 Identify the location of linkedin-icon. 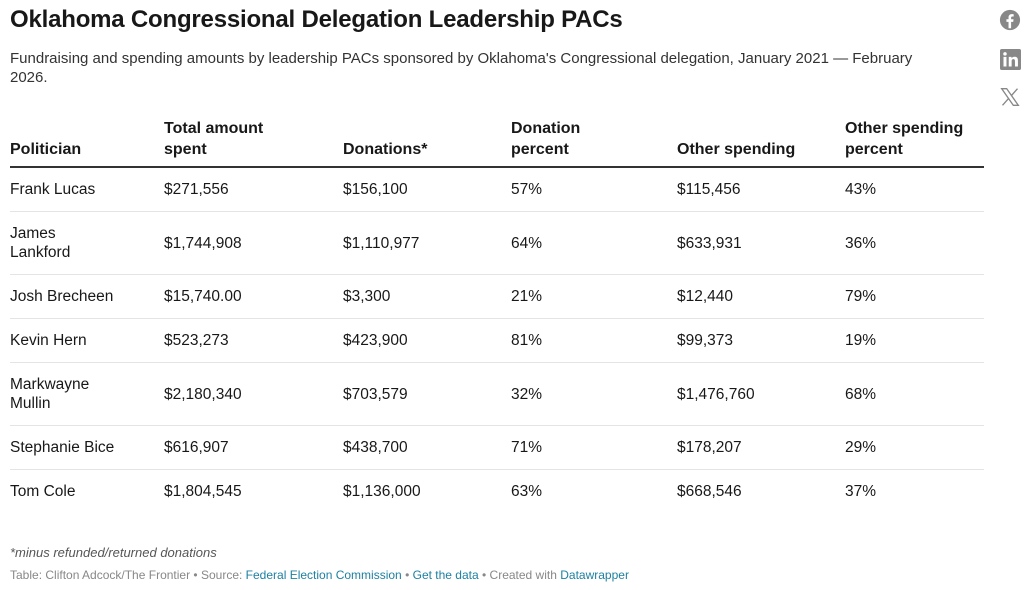
(1010, 59).